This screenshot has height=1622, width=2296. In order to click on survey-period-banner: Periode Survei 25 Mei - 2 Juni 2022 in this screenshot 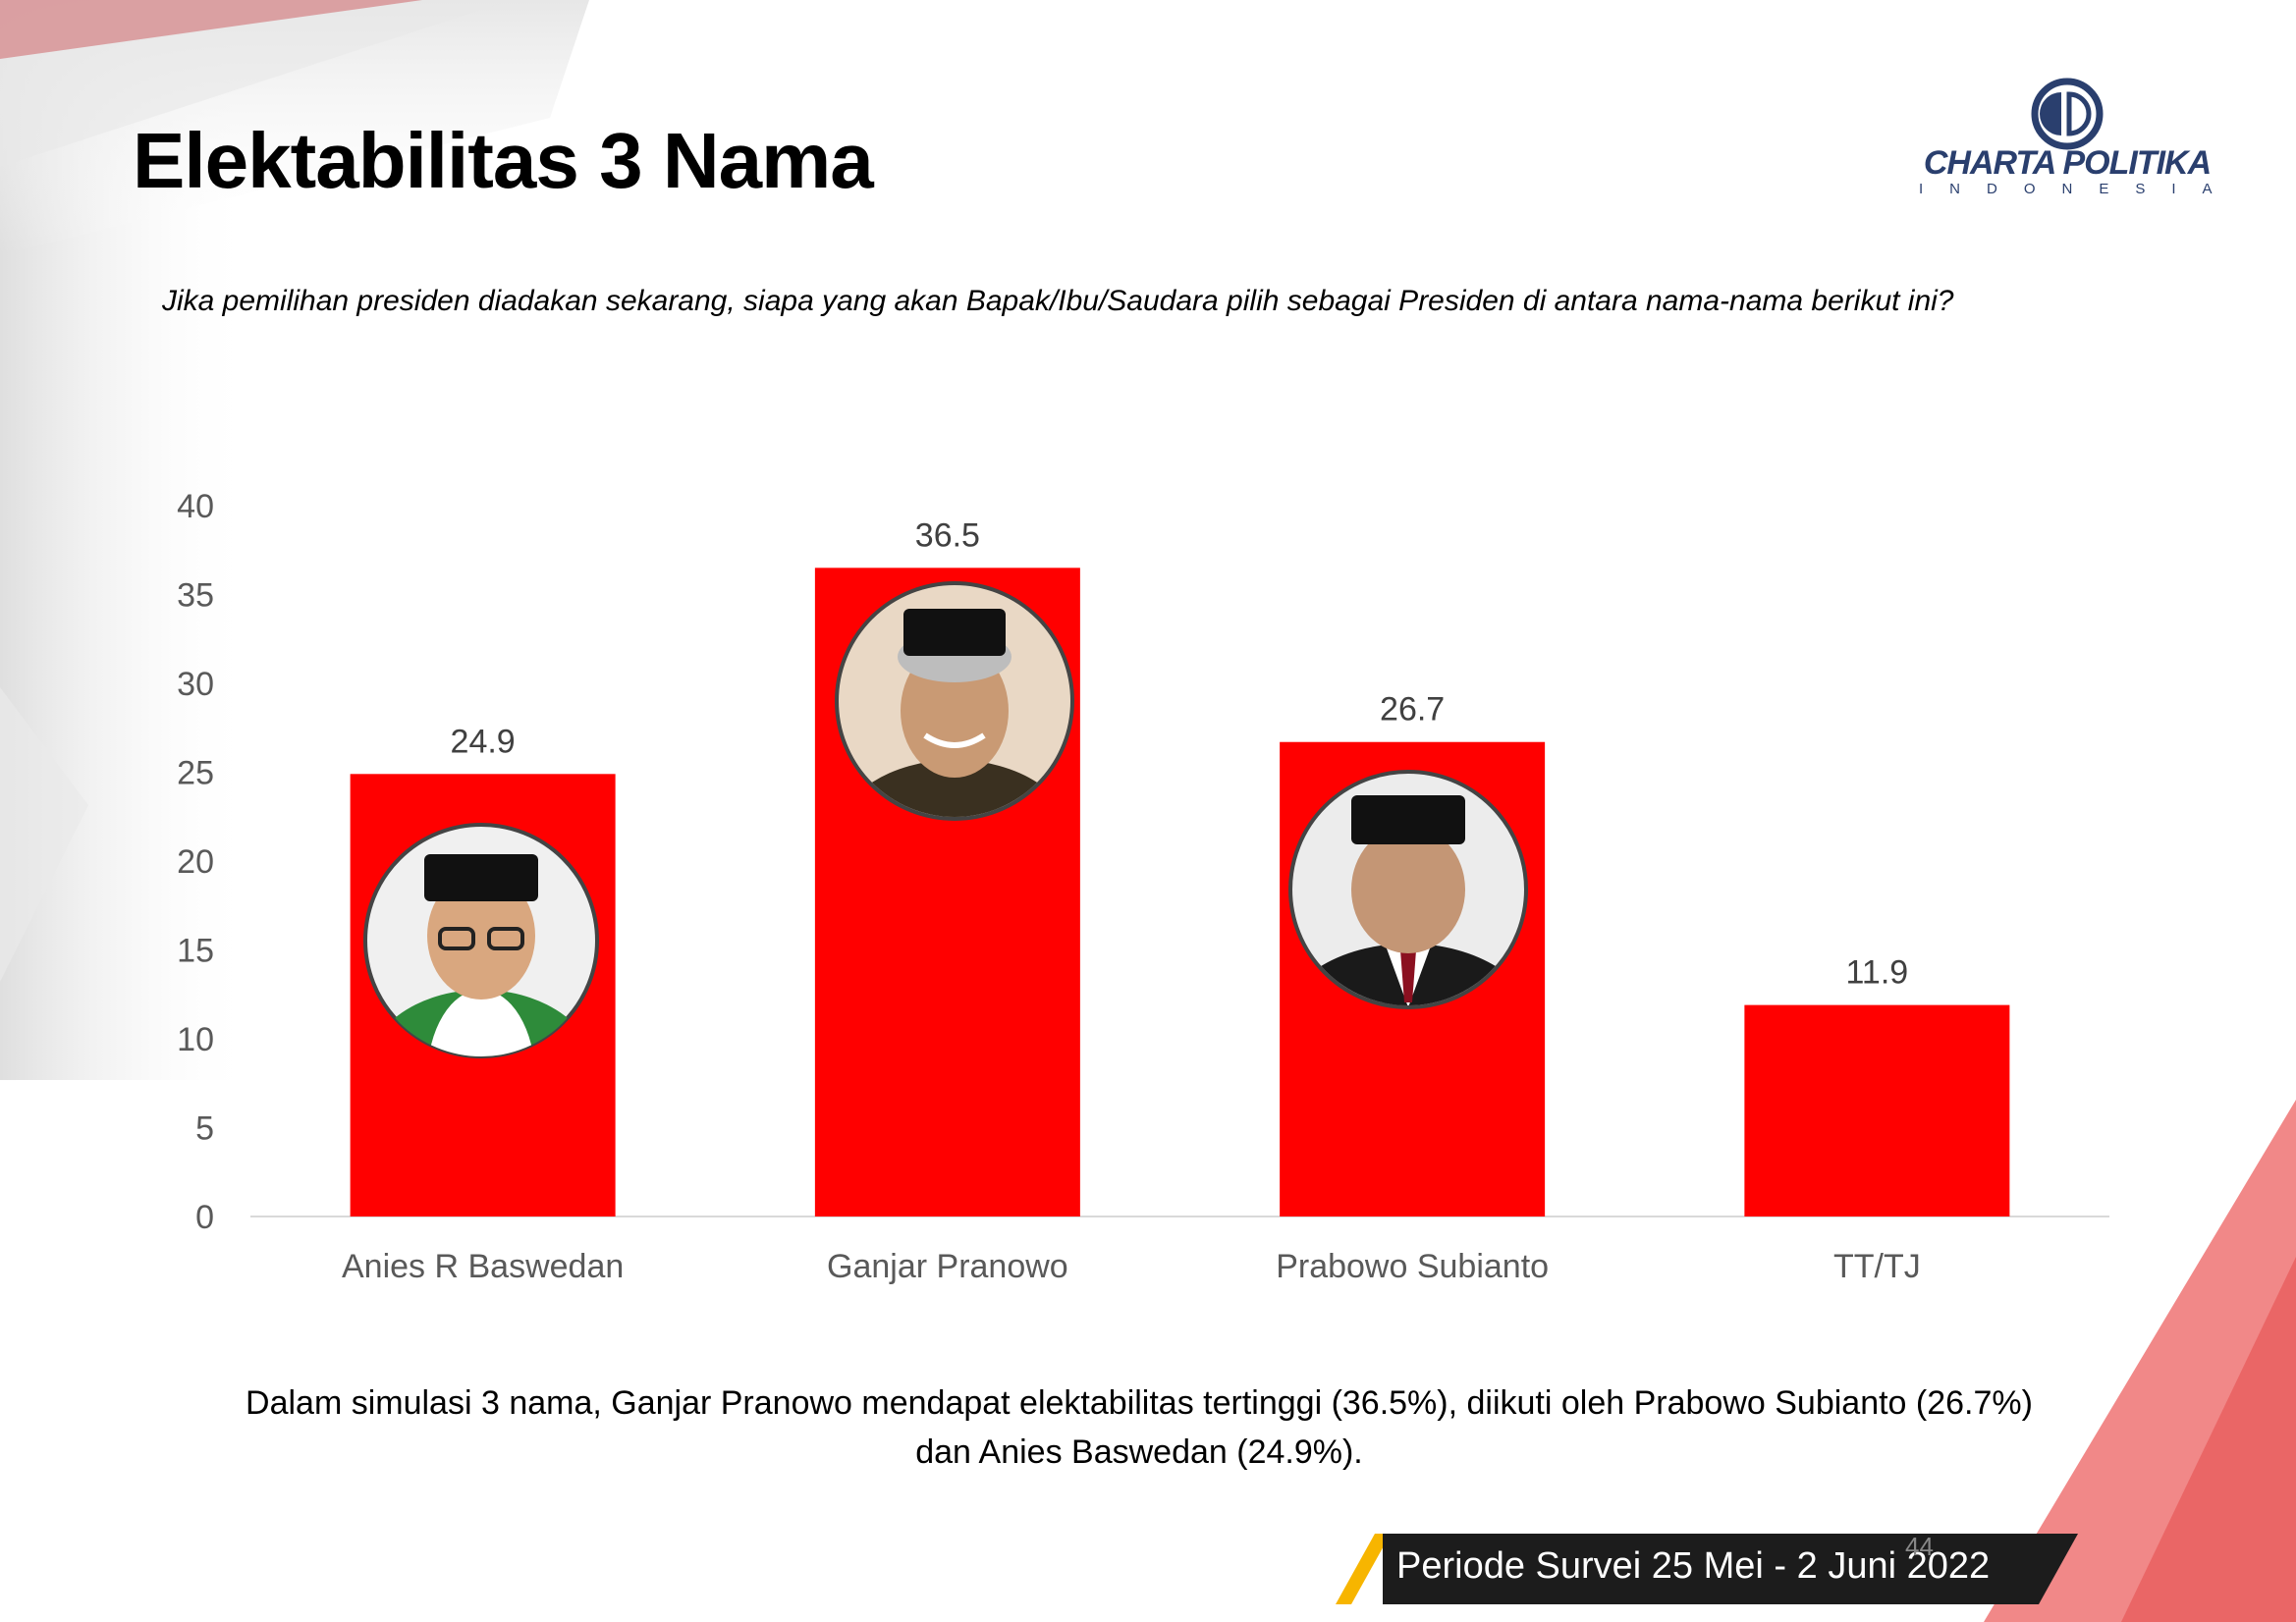, I will do `click(1709, 1569)`.